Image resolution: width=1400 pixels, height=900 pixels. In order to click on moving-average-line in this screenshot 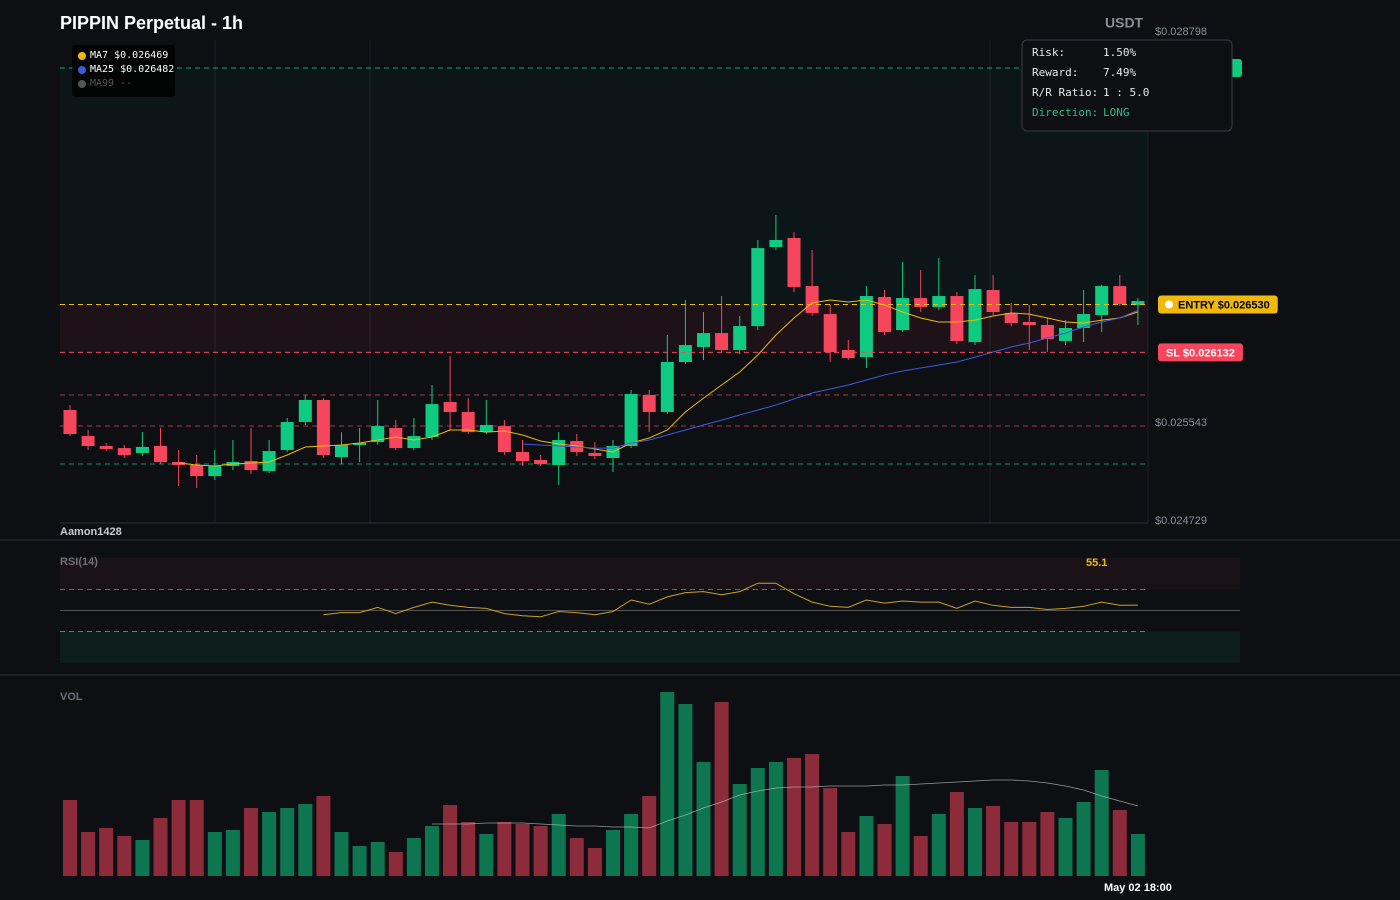, I will do `click(830, 379)`.